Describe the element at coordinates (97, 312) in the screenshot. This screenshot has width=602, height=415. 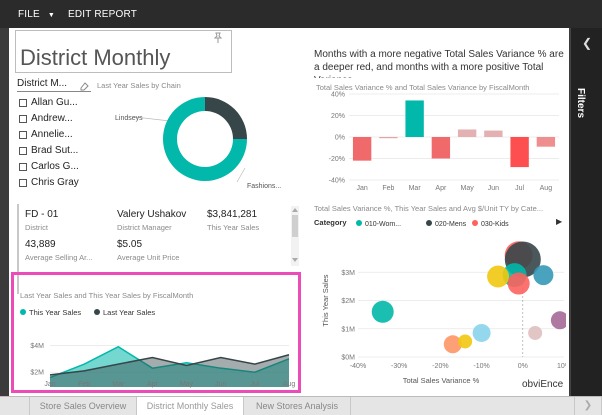
I see `area-legend-marker` at that location.